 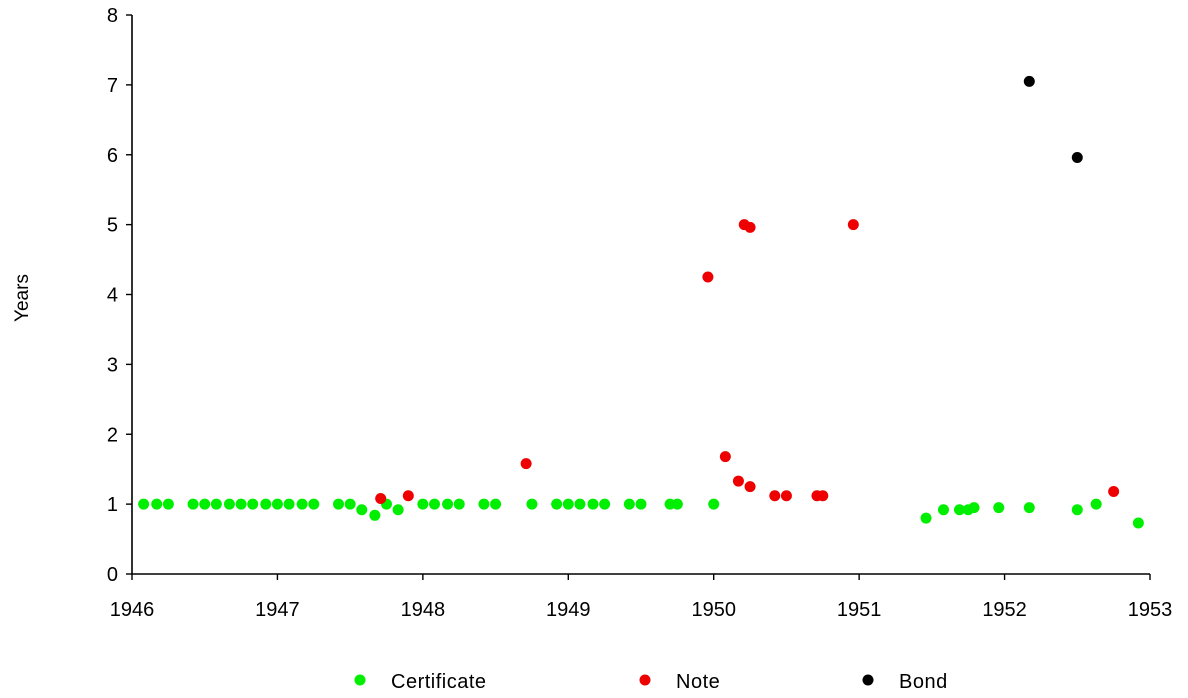 What do you see at coordinates (22, 298) in the screenshot?
I see `y-axis-title: Years` at bounding box center [22, 298].